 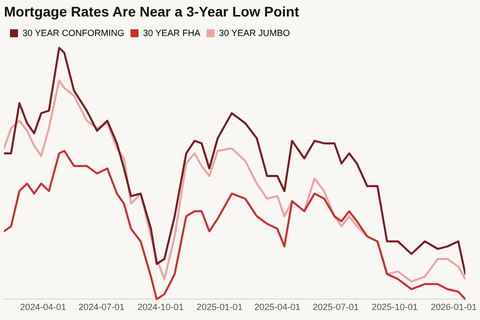 What do you see at coordinates (152, 11) in the screenshot?
I see `chart-title: Mortgage Rates Are Near a 3-Year Low Point` at bounding box center [152, 11].